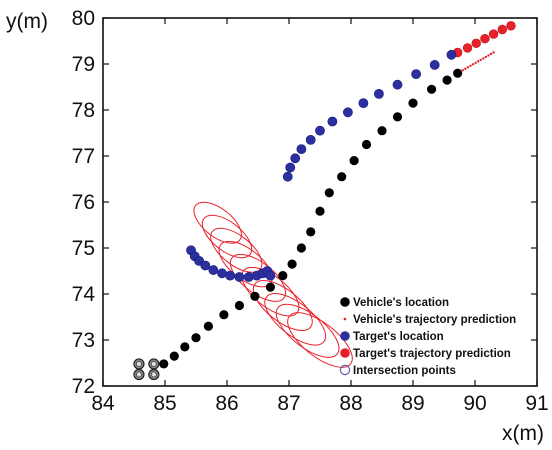 The height and width of the screenshot is (450, 552). Describe the element at coordinates (226, 403) in the screenshot. I see `x-tick-label: 86` at that location.